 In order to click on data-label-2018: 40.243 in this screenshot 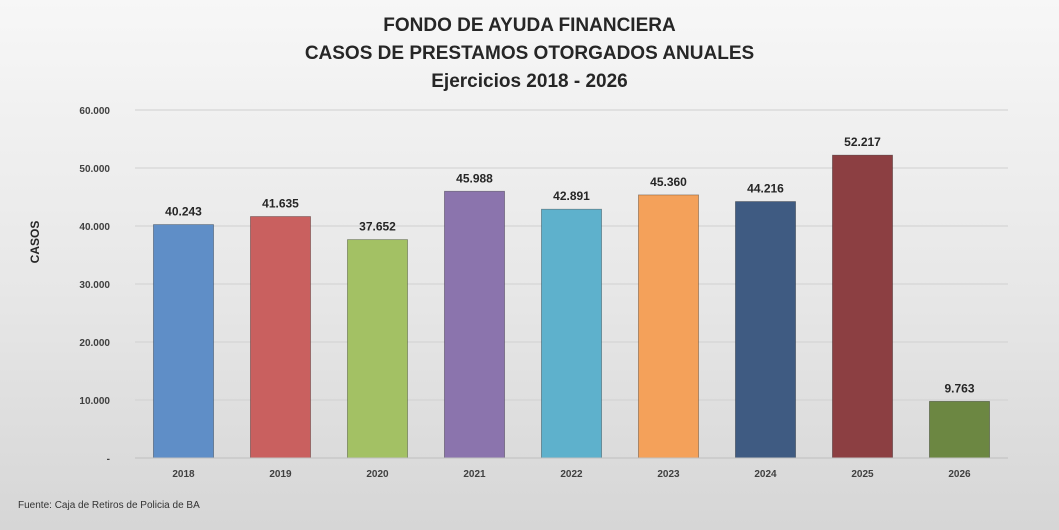, I will do `click(183, 212)`.